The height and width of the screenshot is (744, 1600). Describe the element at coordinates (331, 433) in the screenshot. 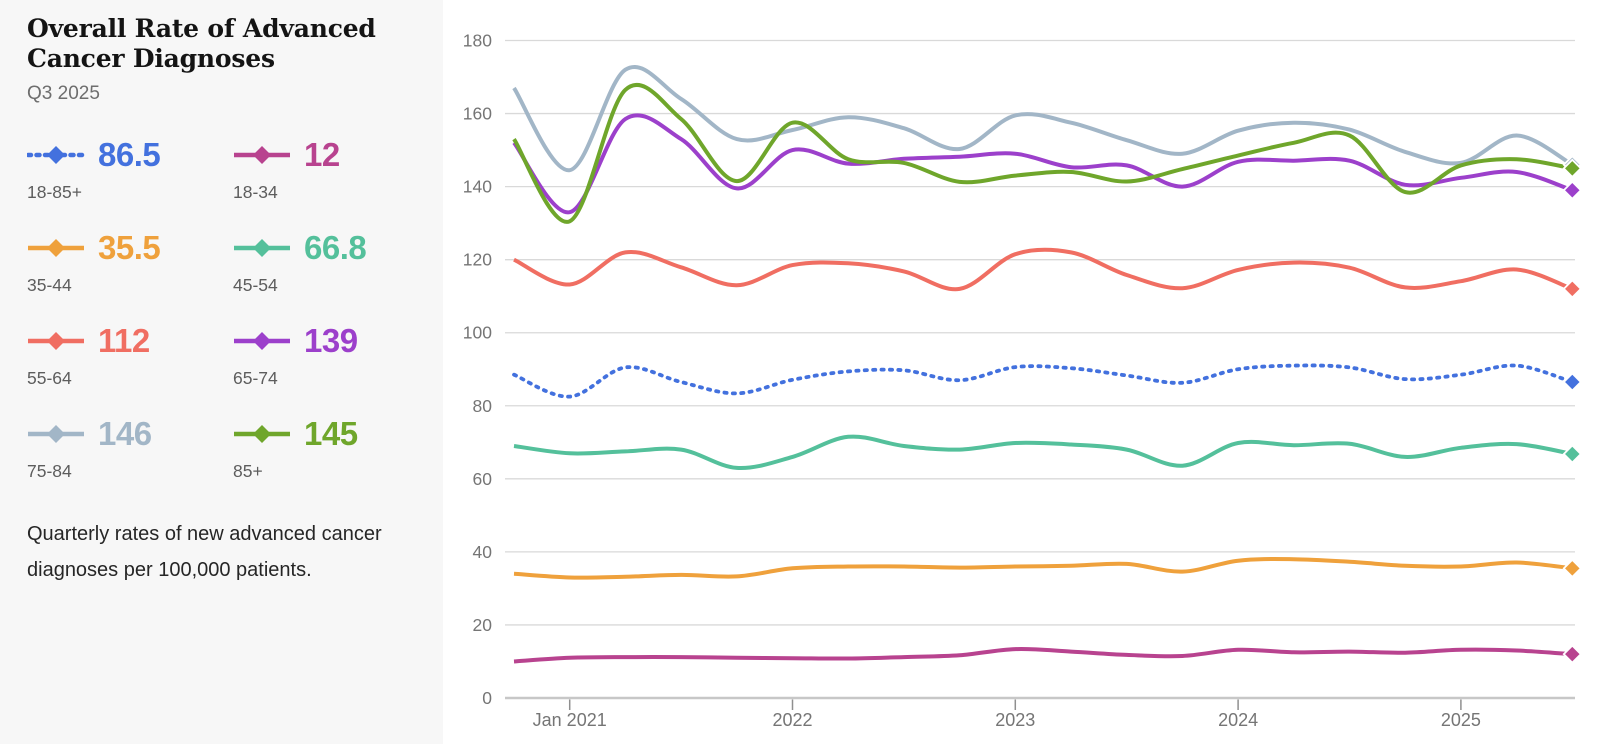

I see `legend-value: 145` at that location.